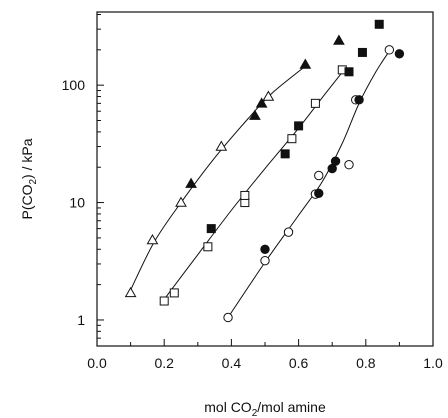 Image resolution: width=448 pixels, height=418 pixels. What do you see at coordinates (81, 320) in the screenshot?
I see `y-tick-label: 1` at bounding box center [81, 320].